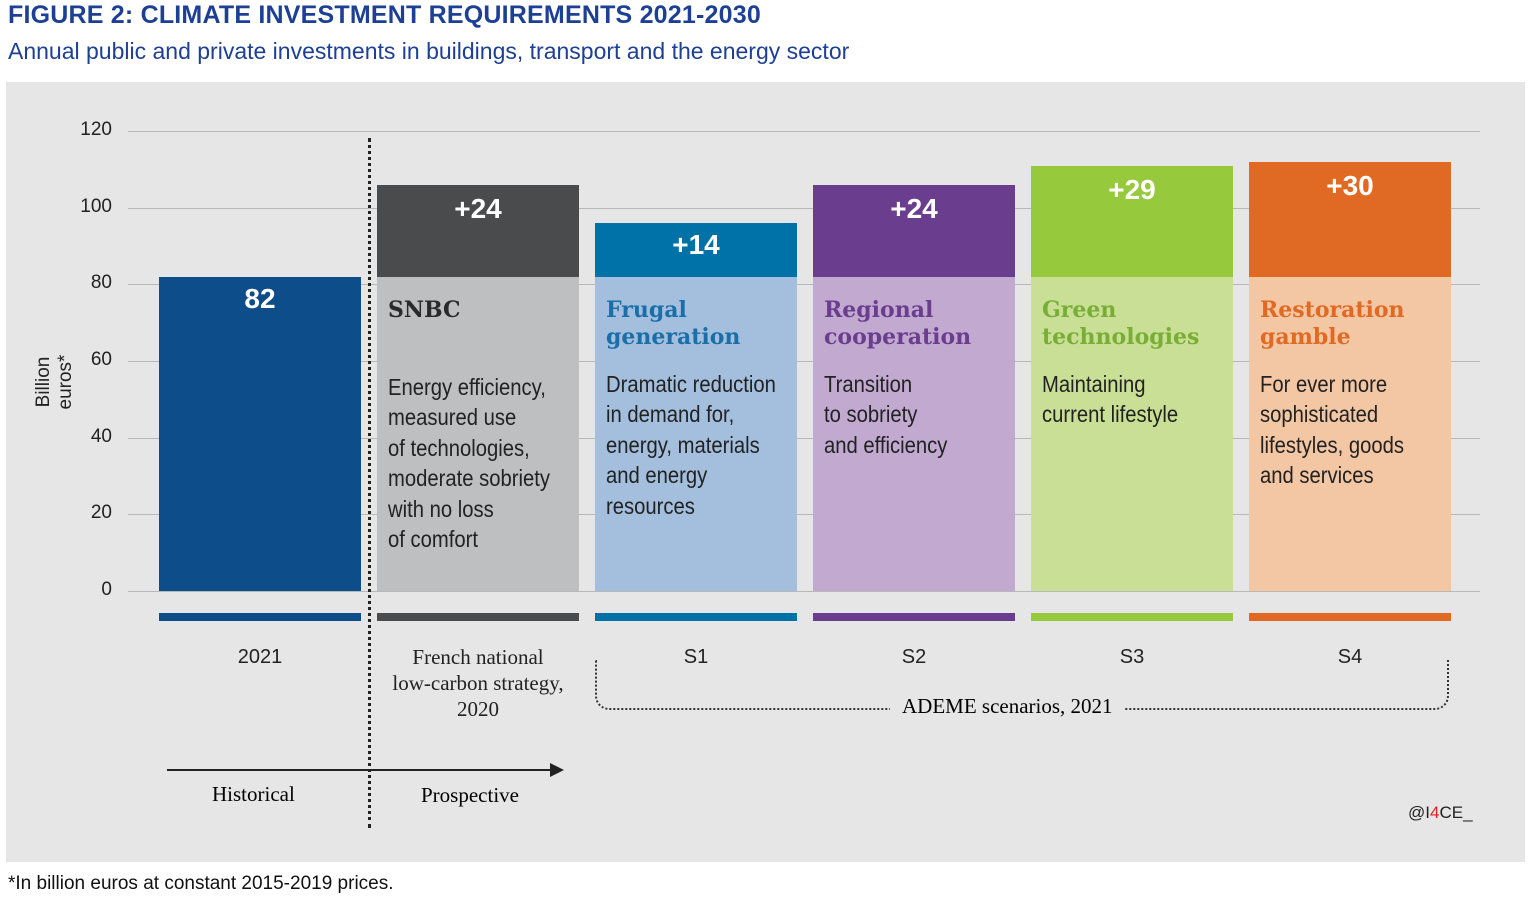 The image size is (1538, 901). What do you see at coordinates (898, 323) in the screenshot?
I see `scenario-name: Regional cooperation` at bounding box center [898, 323].